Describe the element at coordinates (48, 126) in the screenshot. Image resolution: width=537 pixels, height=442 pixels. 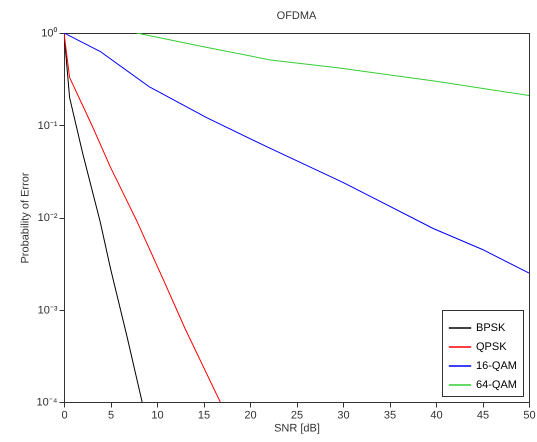
I see `y-tick-label: 10⁻¹` at that location.